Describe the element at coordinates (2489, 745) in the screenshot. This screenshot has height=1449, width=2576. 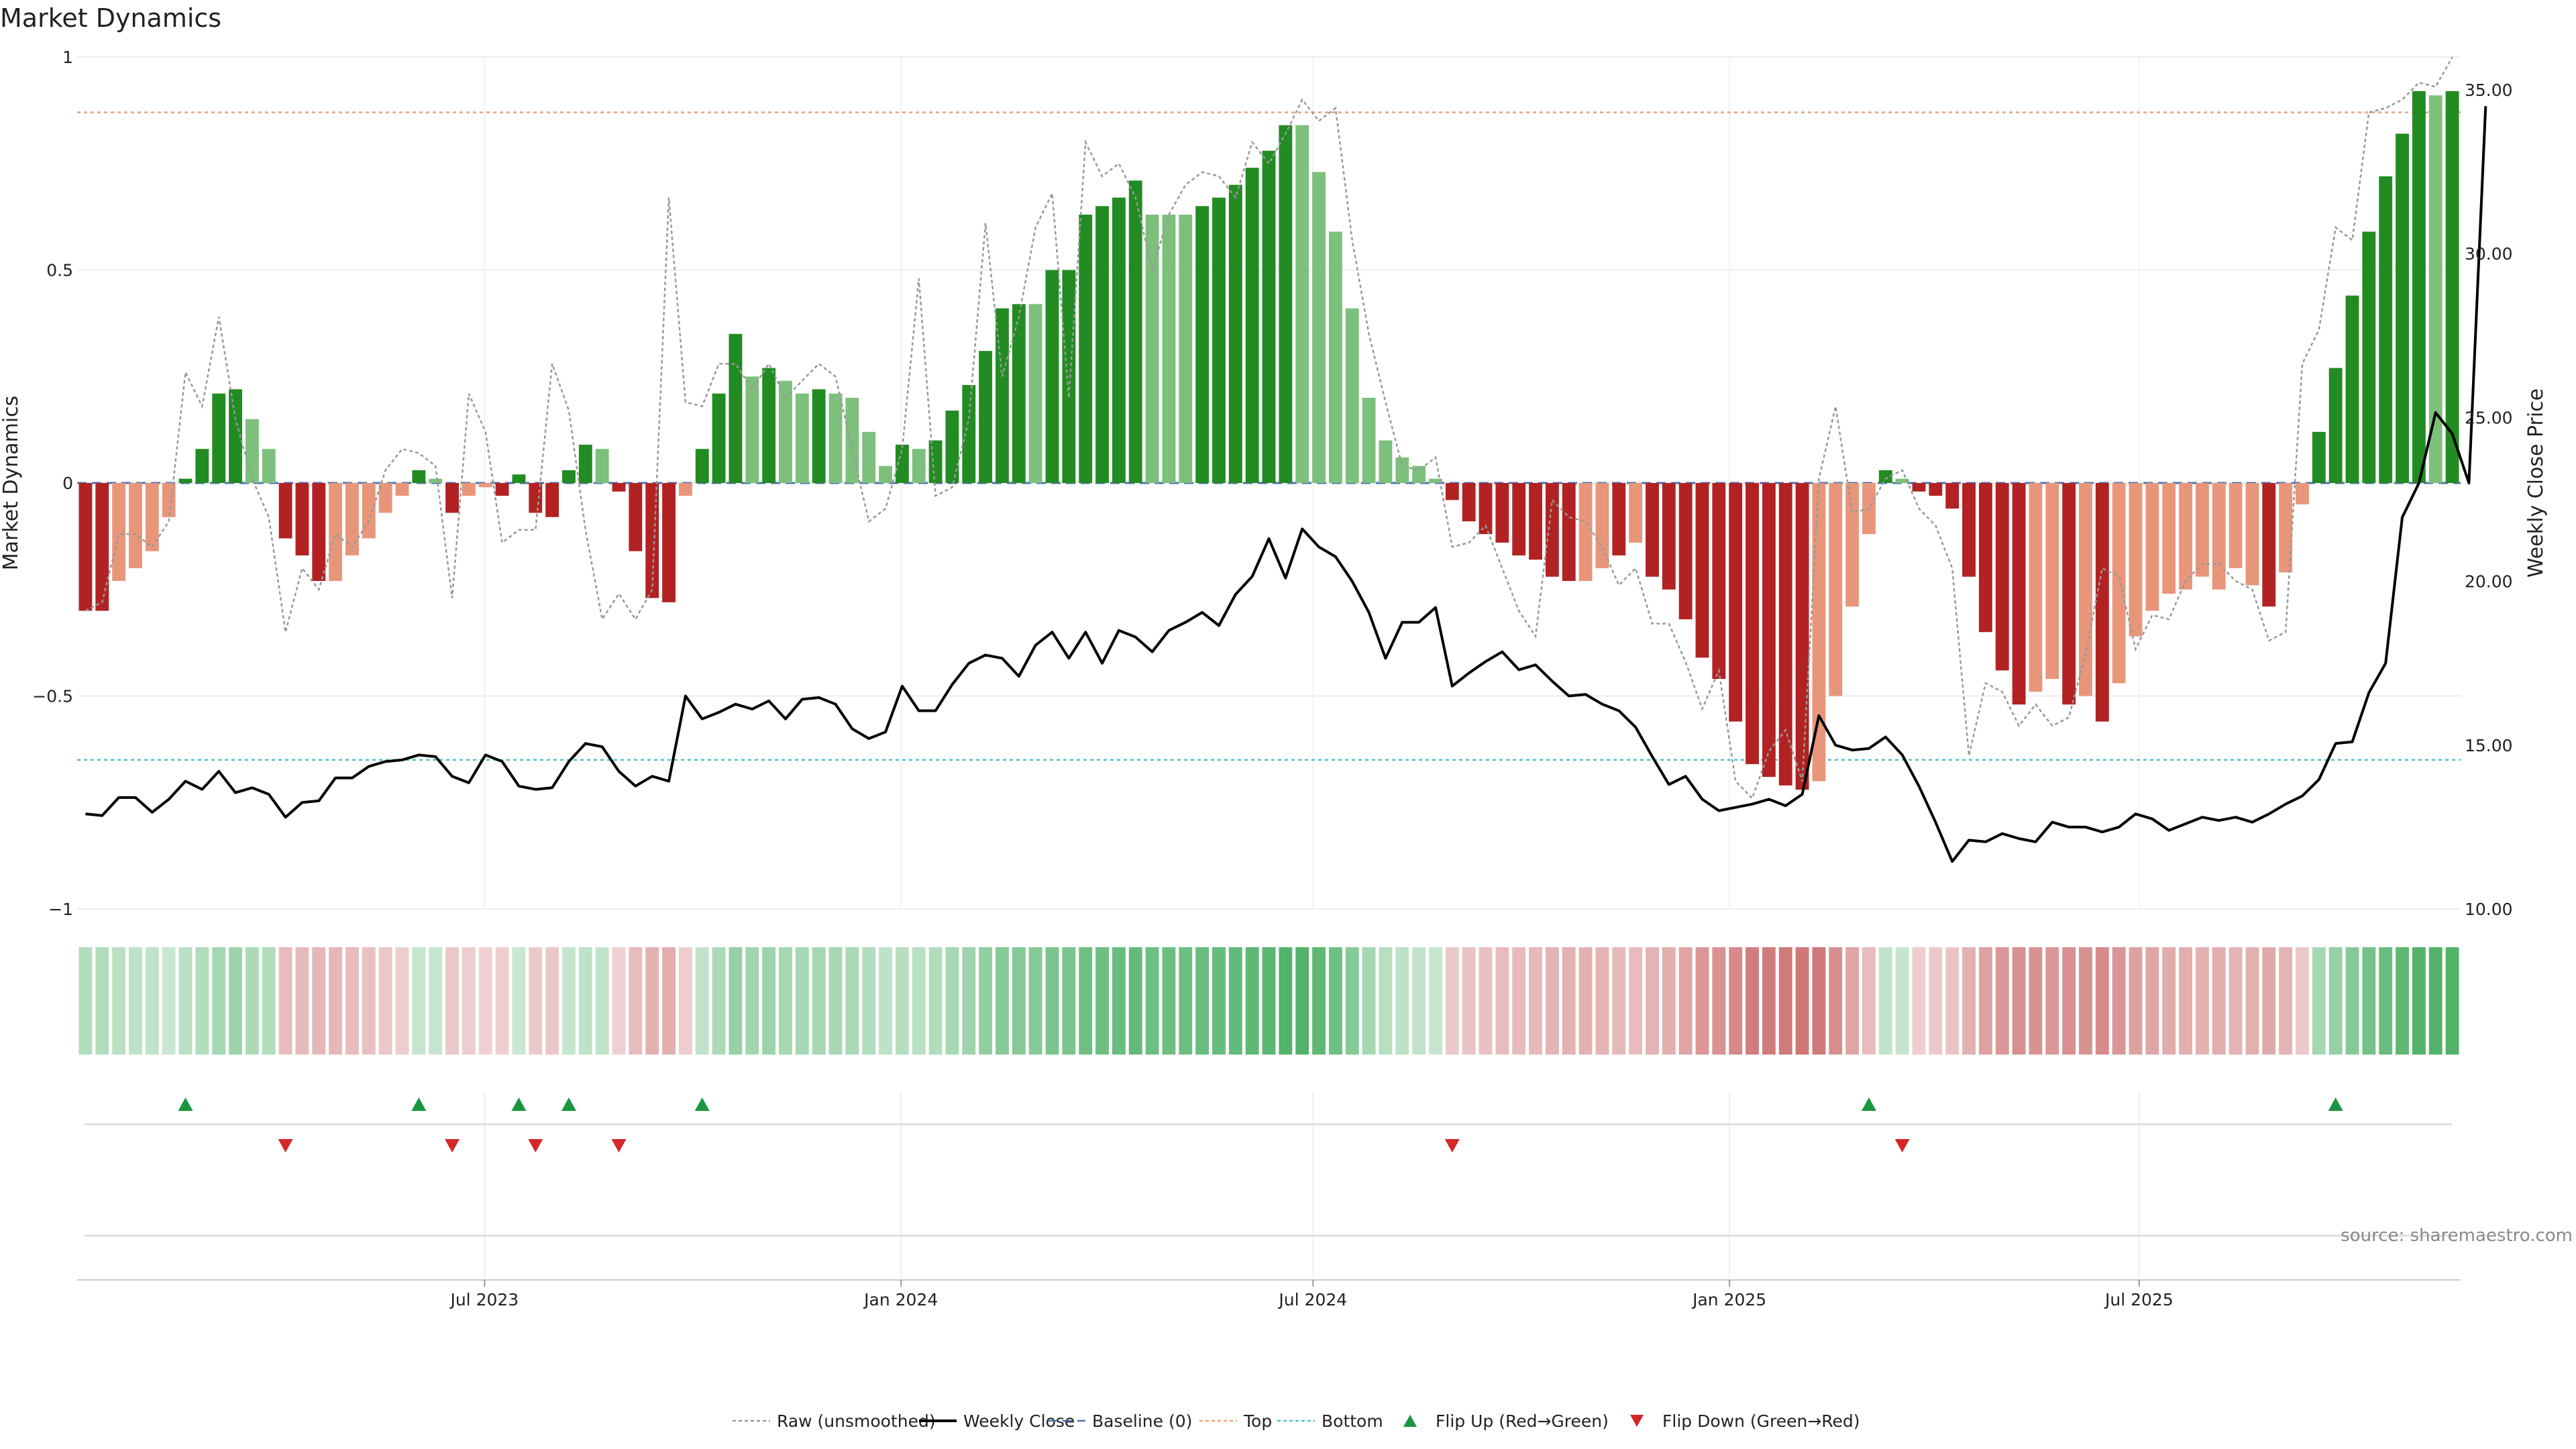
I see `y2-tick-label: 15.00` at that location.